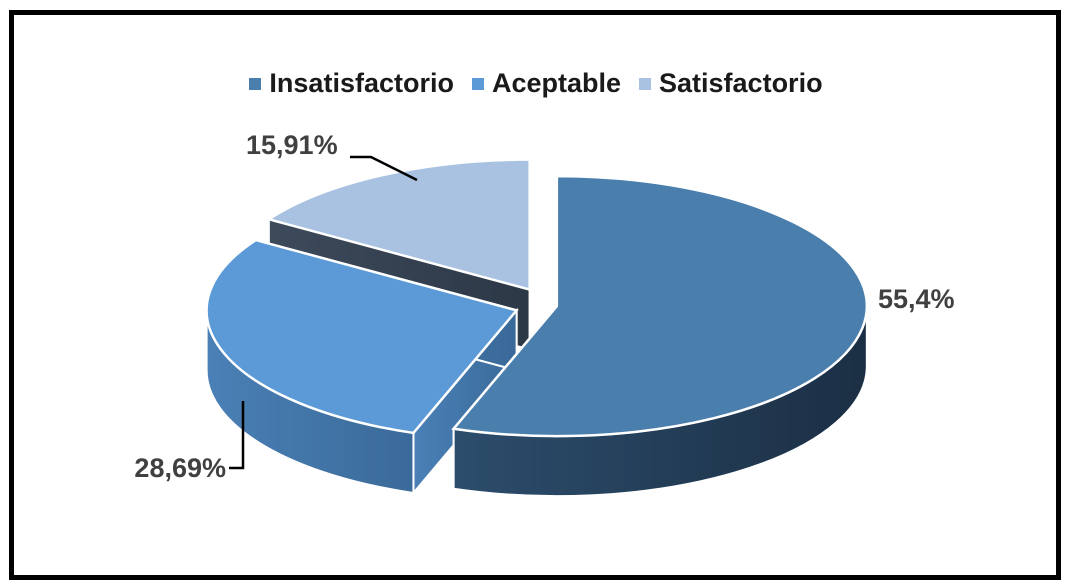 This screenshot has height=580, width=1072. I want to click on legend-item-insatisfactorio: Insatisfactorio, so click(351, 83).